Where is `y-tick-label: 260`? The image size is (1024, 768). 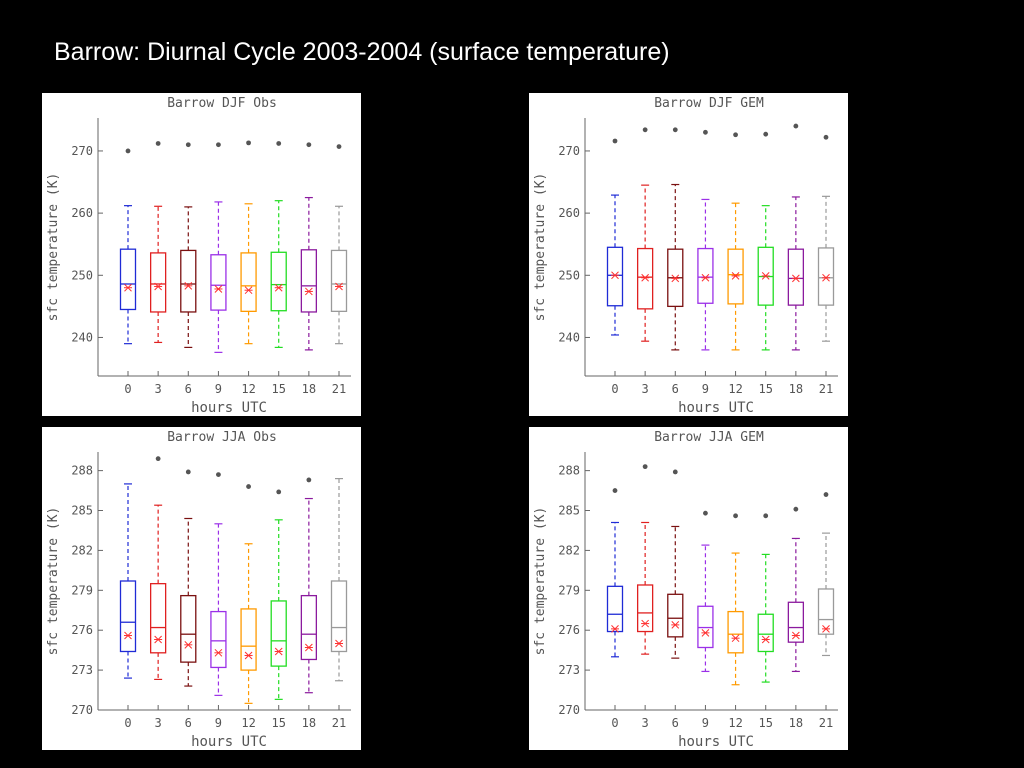
y-tick-label: 260 is located at coordinates (569, 213).